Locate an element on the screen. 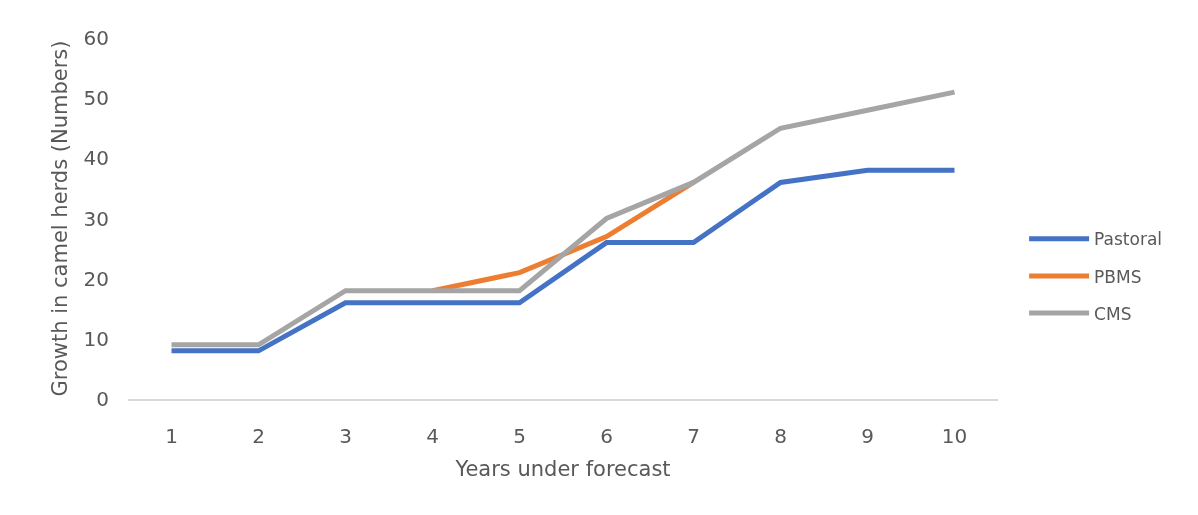 This screenshot has height=515, width=1198. y-tick-label: 20 is located at coordinates (96, 278).